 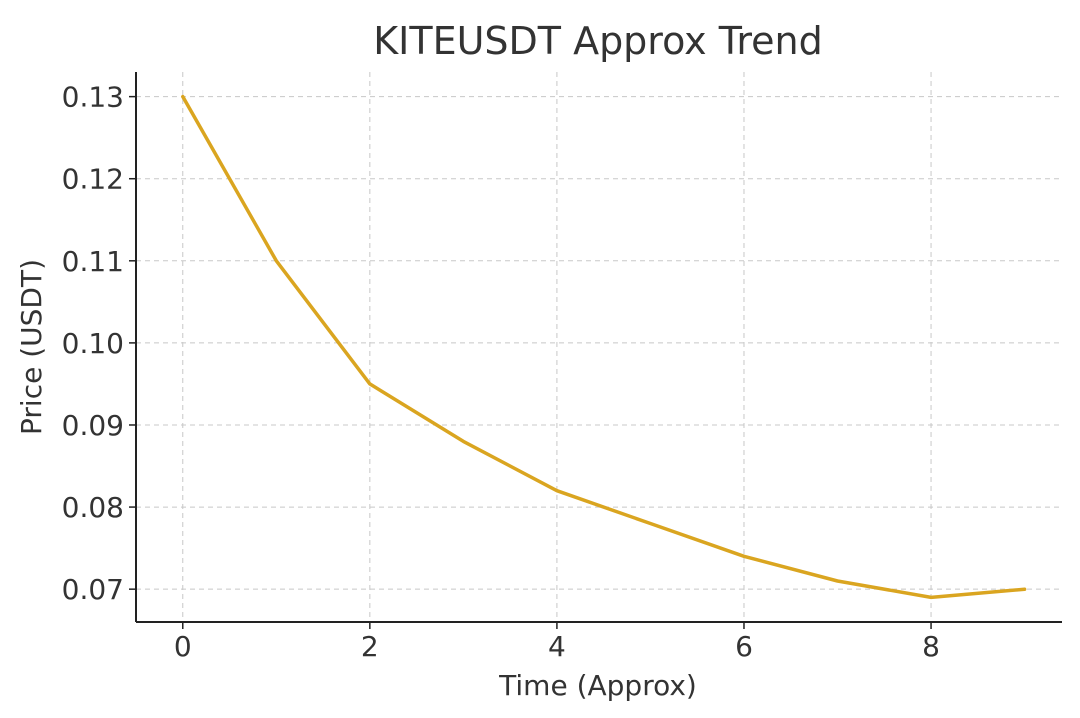 I want to click on x-tick-label: 8, so click(x=931, y=646).